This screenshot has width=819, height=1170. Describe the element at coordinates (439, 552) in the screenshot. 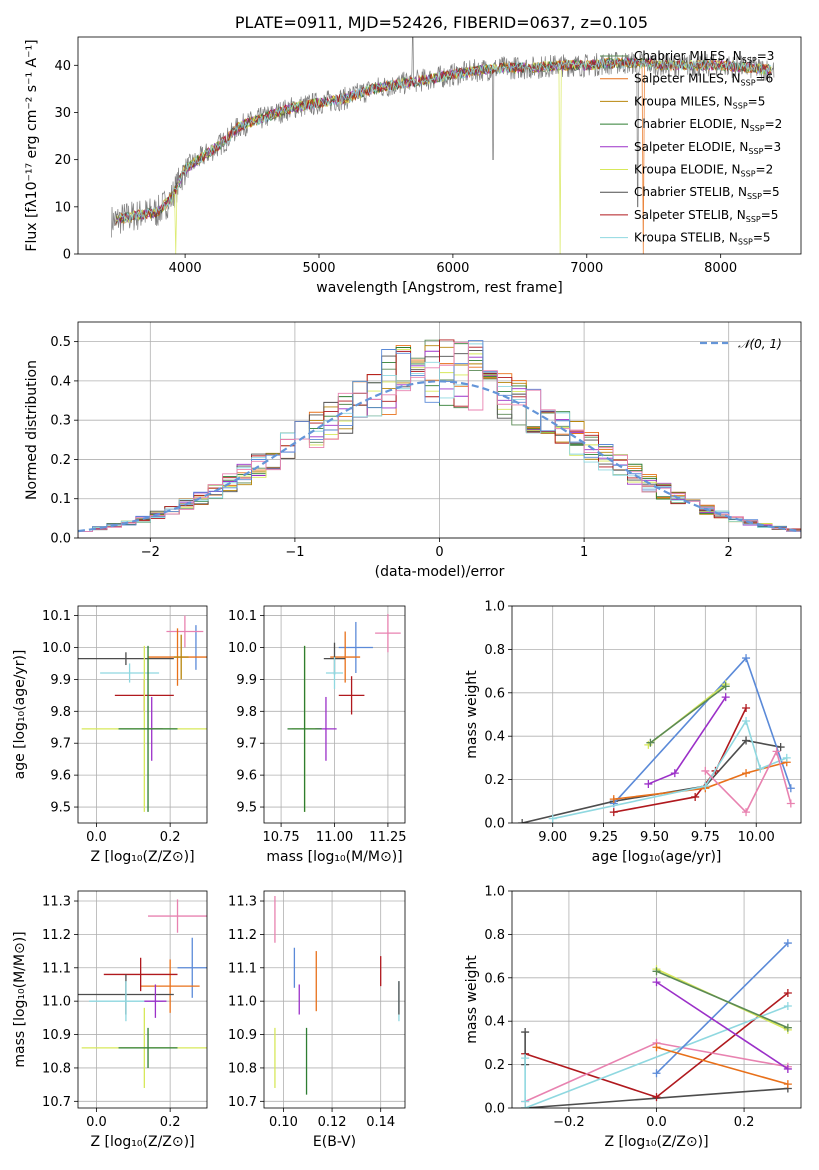

I see `x-tick-label: 0` at that location.